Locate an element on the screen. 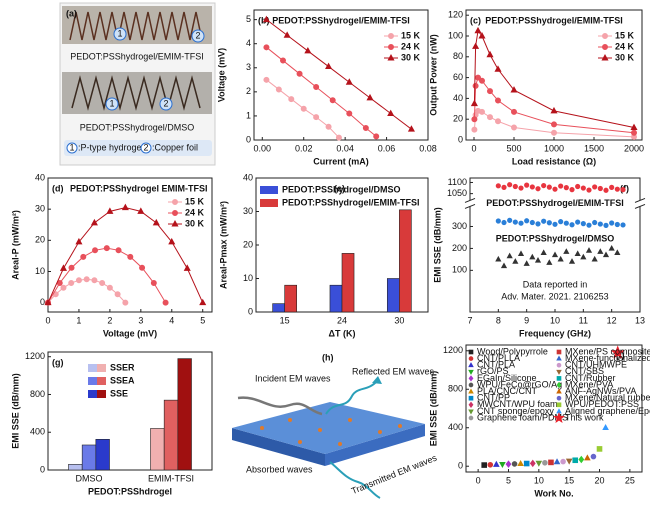 This screenshot has width=650, height=508. y-tick-label: 20 is located at coordinates (40, 240).